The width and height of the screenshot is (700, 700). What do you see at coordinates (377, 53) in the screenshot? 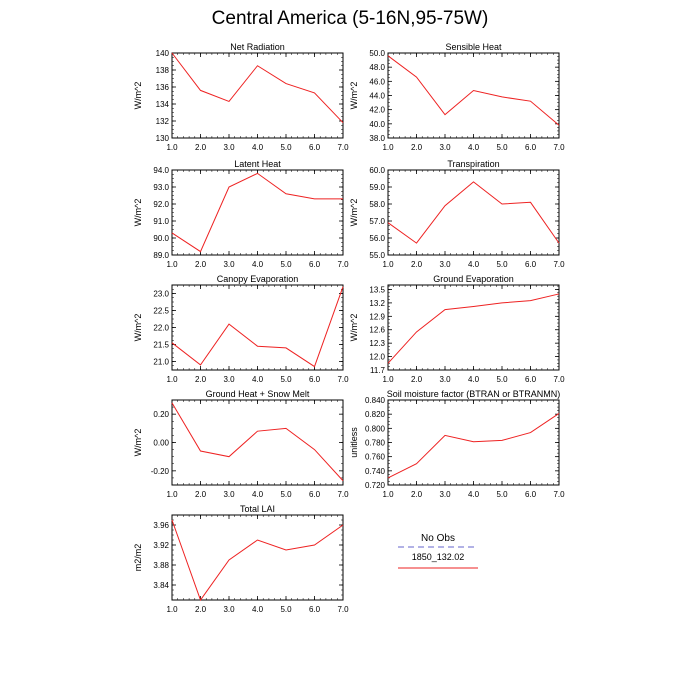
I see `y-tick-label: 50.0` at bounding box center [377, 53].